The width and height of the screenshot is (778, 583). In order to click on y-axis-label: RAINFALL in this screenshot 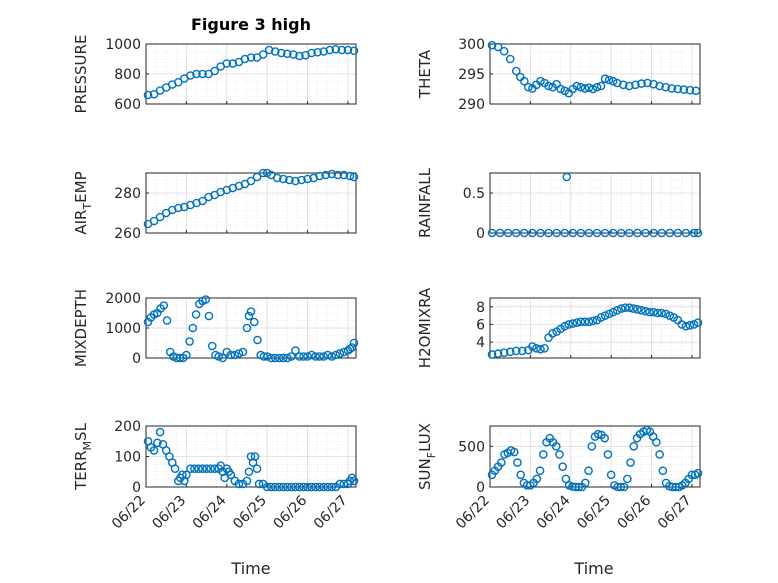, I will do `click(425, 202)`.